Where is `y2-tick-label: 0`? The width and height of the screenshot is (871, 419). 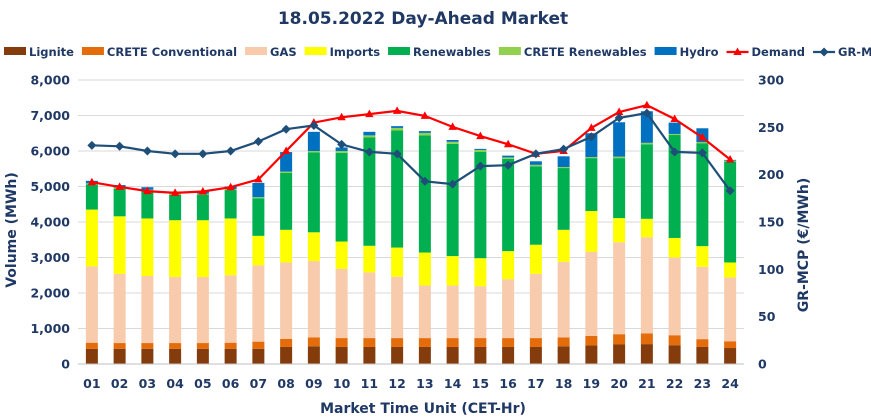 y2-tick-label: 0 is located at coordinates (762, 364).